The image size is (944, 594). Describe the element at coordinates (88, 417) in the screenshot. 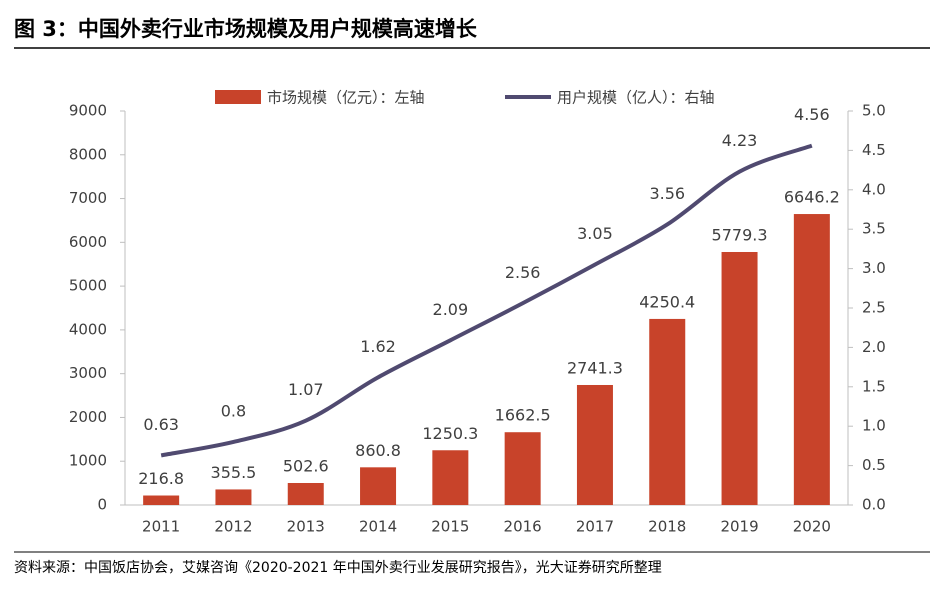

I see `y-tick-label: 2000` at that location.